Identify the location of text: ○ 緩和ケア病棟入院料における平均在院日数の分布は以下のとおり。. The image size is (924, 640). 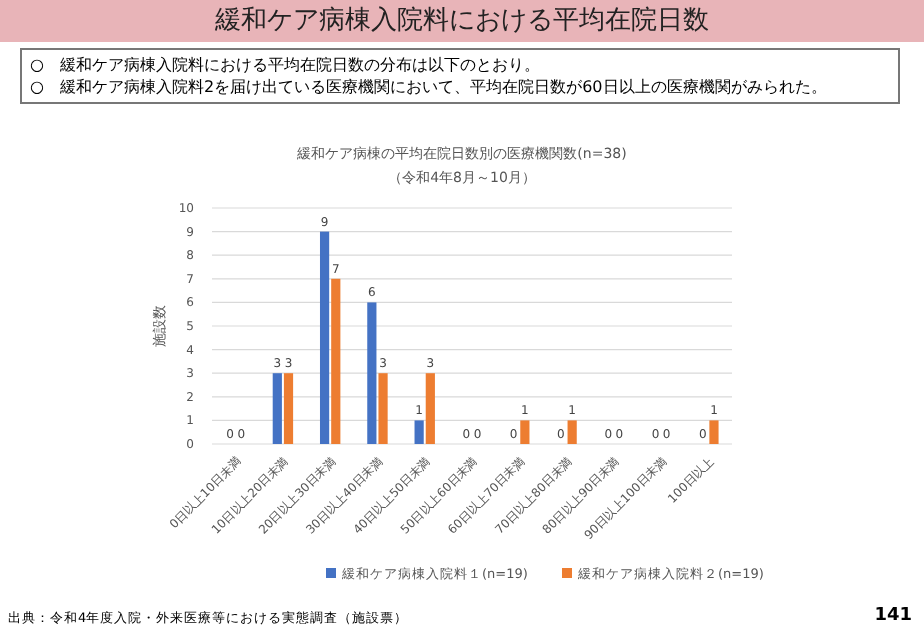
(286, 65).